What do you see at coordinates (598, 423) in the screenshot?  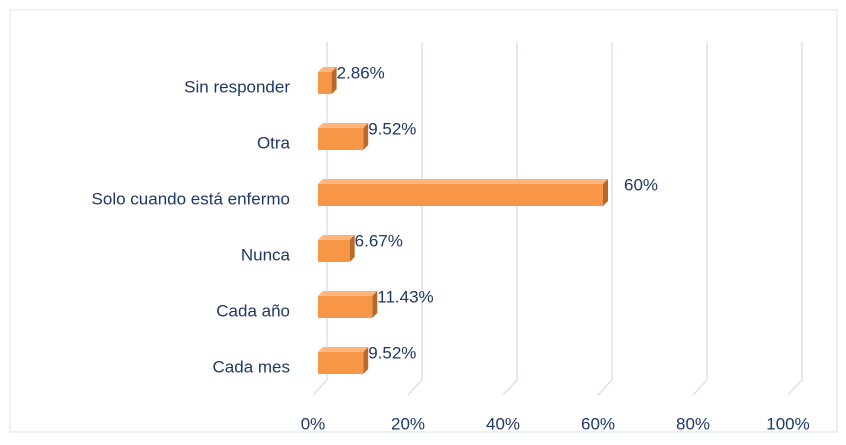 I see `x-tick-label: 60%` at bounding box center [598, 423].